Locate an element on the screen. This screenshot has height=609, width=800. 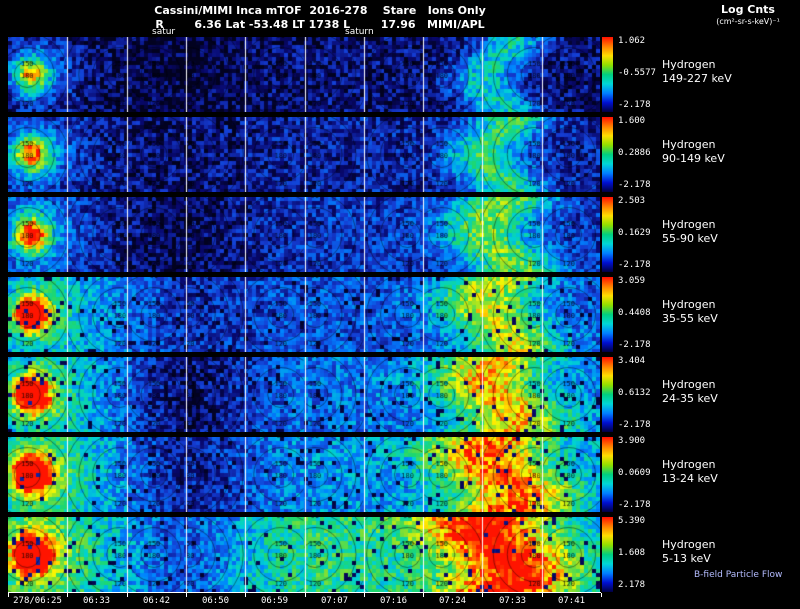
log-counts-label: Log Cnts is located at coordinates (748, 9).